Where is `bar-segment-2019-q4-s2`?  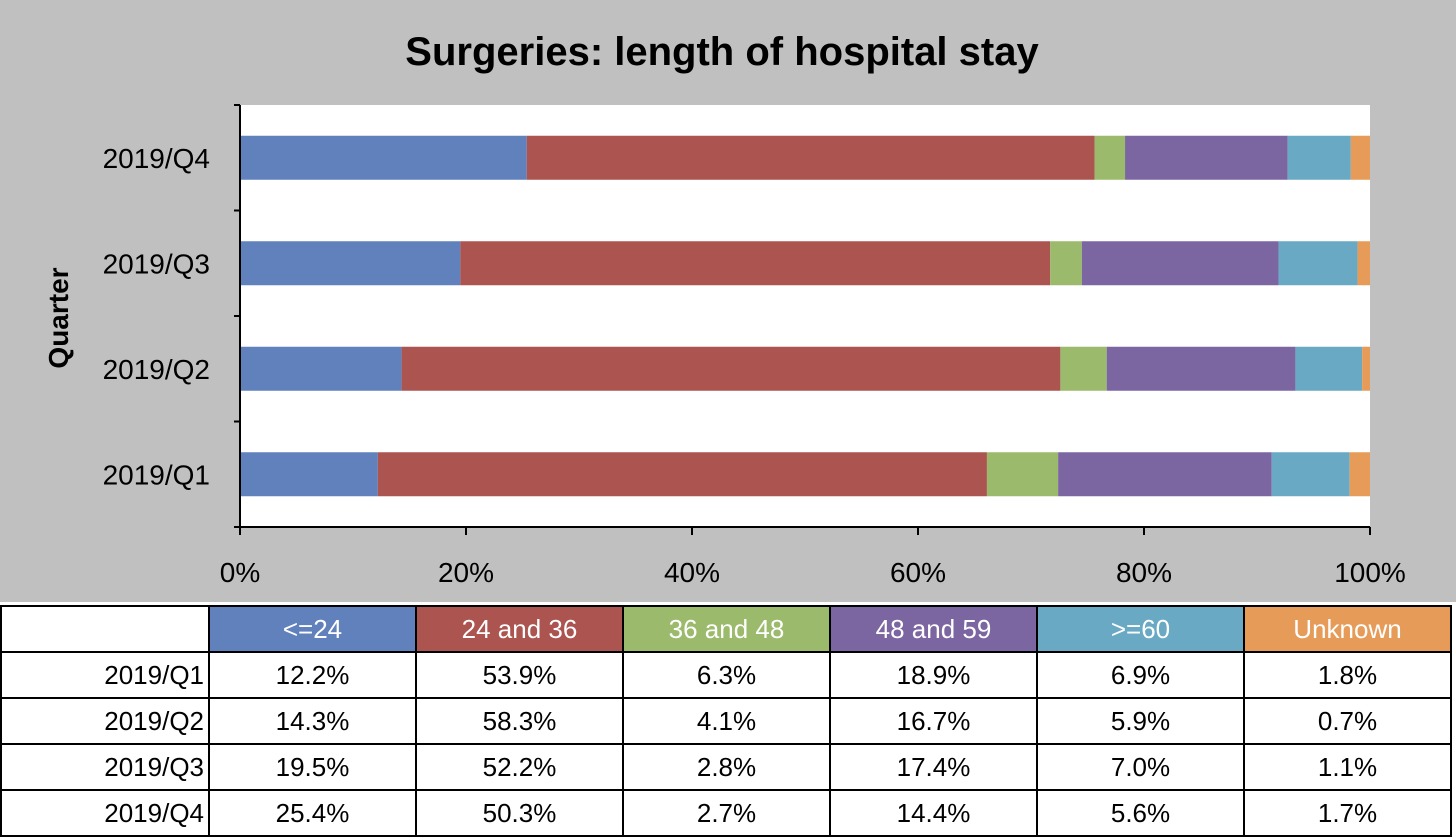 bar-segment-2019-q4-s2 is located at coordinates (1110, 157).